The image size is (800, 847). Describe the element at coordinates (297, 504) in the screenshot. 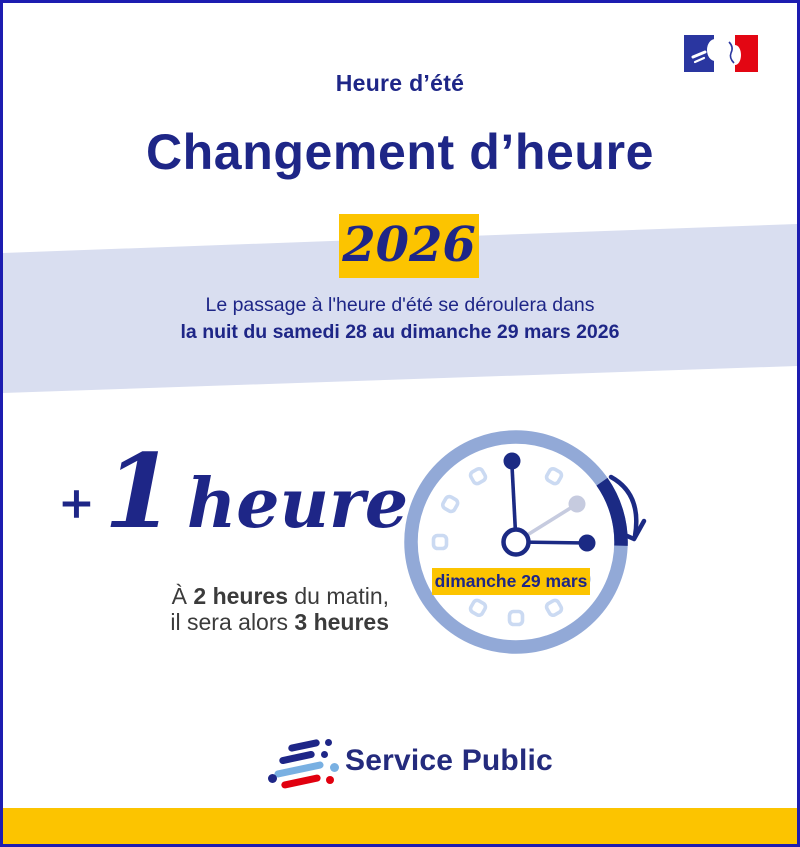

I see `hour-word: heure` at that location.